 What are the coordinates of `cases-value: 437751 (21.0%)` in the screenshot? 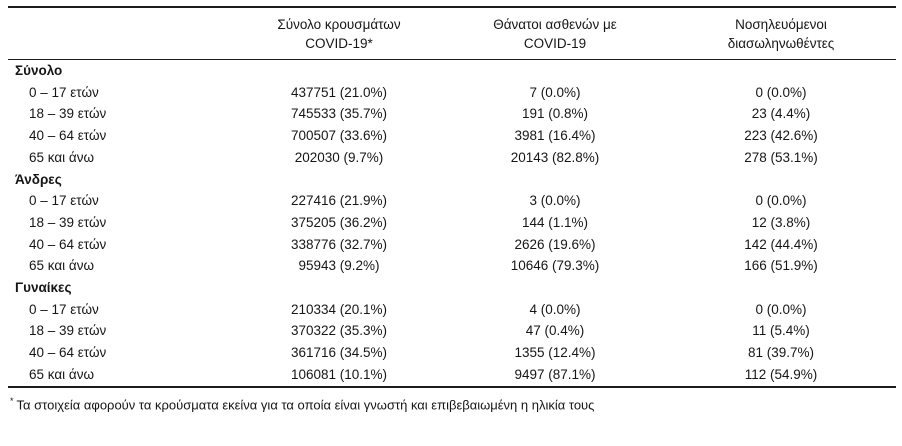 It's located at (339, 92).